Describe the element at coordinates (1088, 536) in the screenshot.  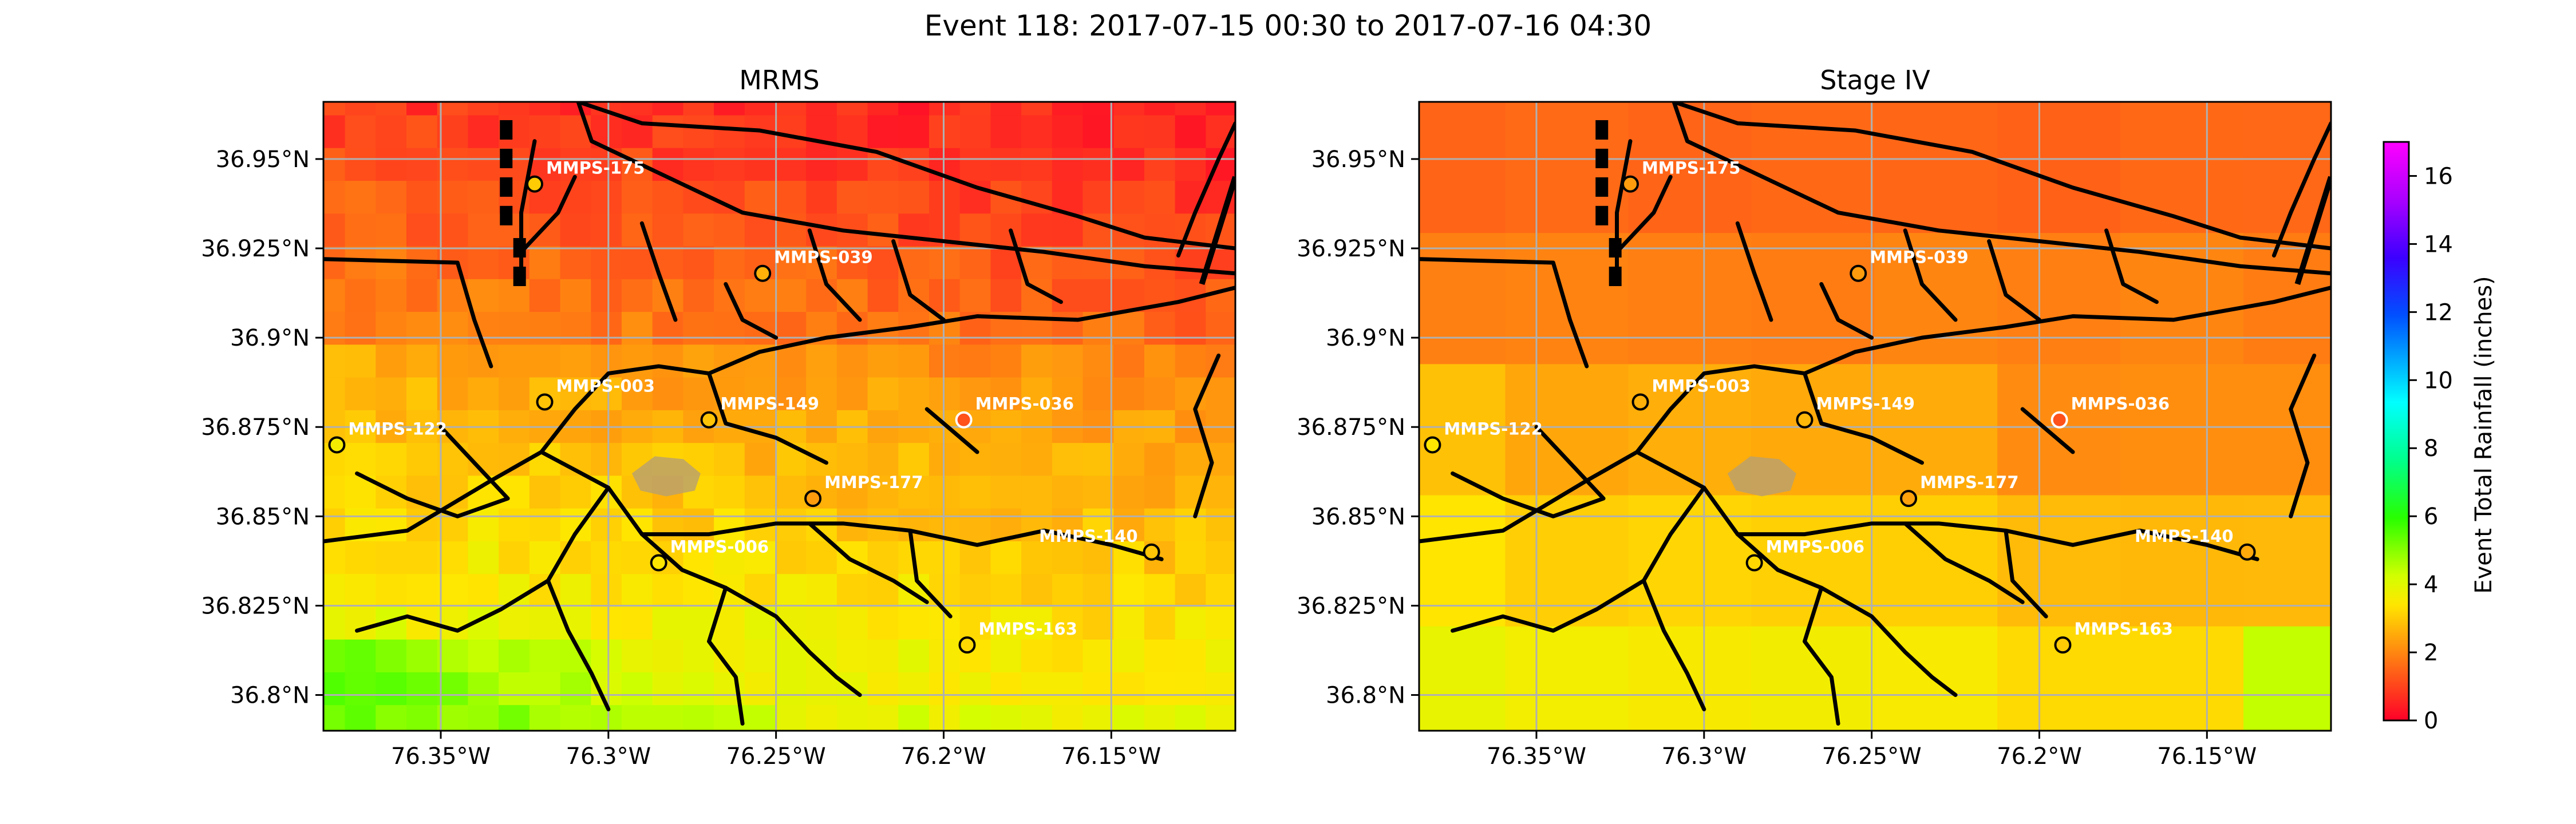
I see `gauge-label: MMPS-140` at that location.